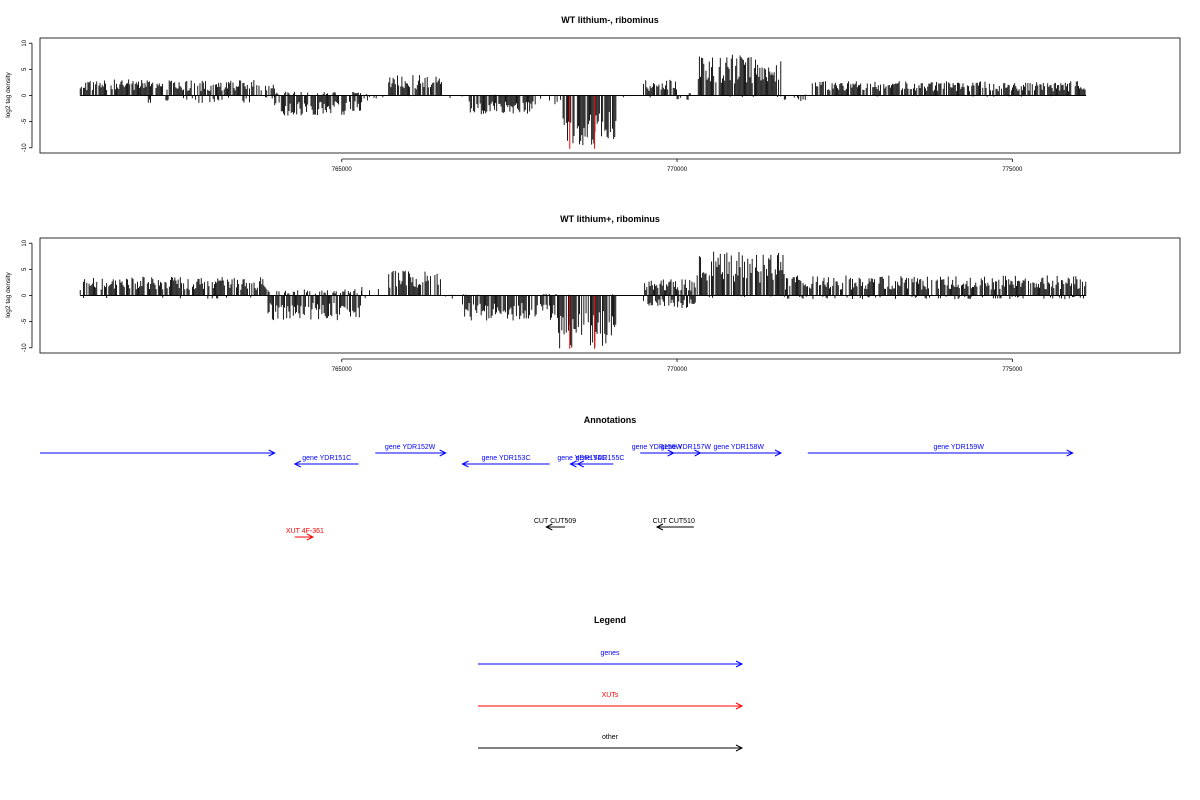 This screenshot has height=800, width=1200. I want to click on legend-label: other, so click(610, 737).